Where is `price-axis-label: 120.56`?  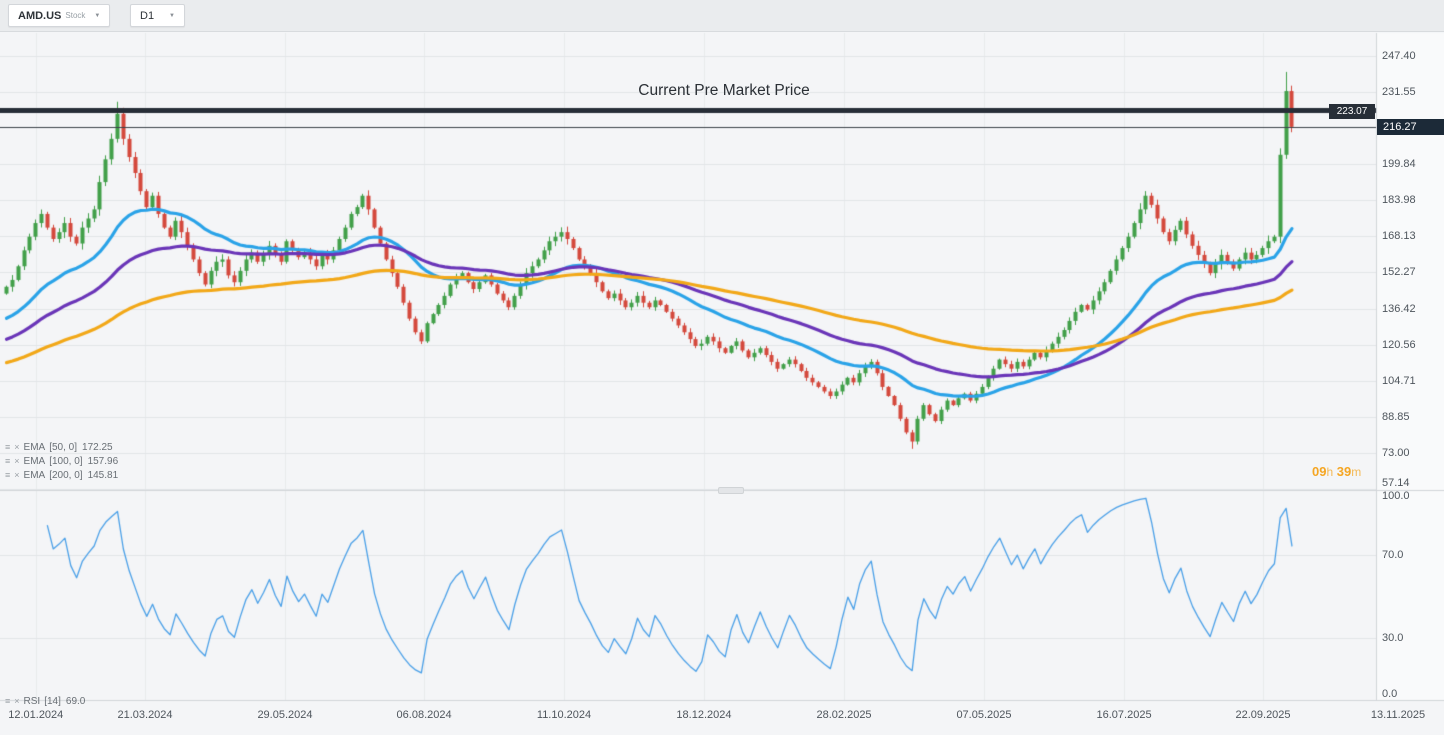 price-axis-label: 120.56 is located at coordinates (1399, 344).